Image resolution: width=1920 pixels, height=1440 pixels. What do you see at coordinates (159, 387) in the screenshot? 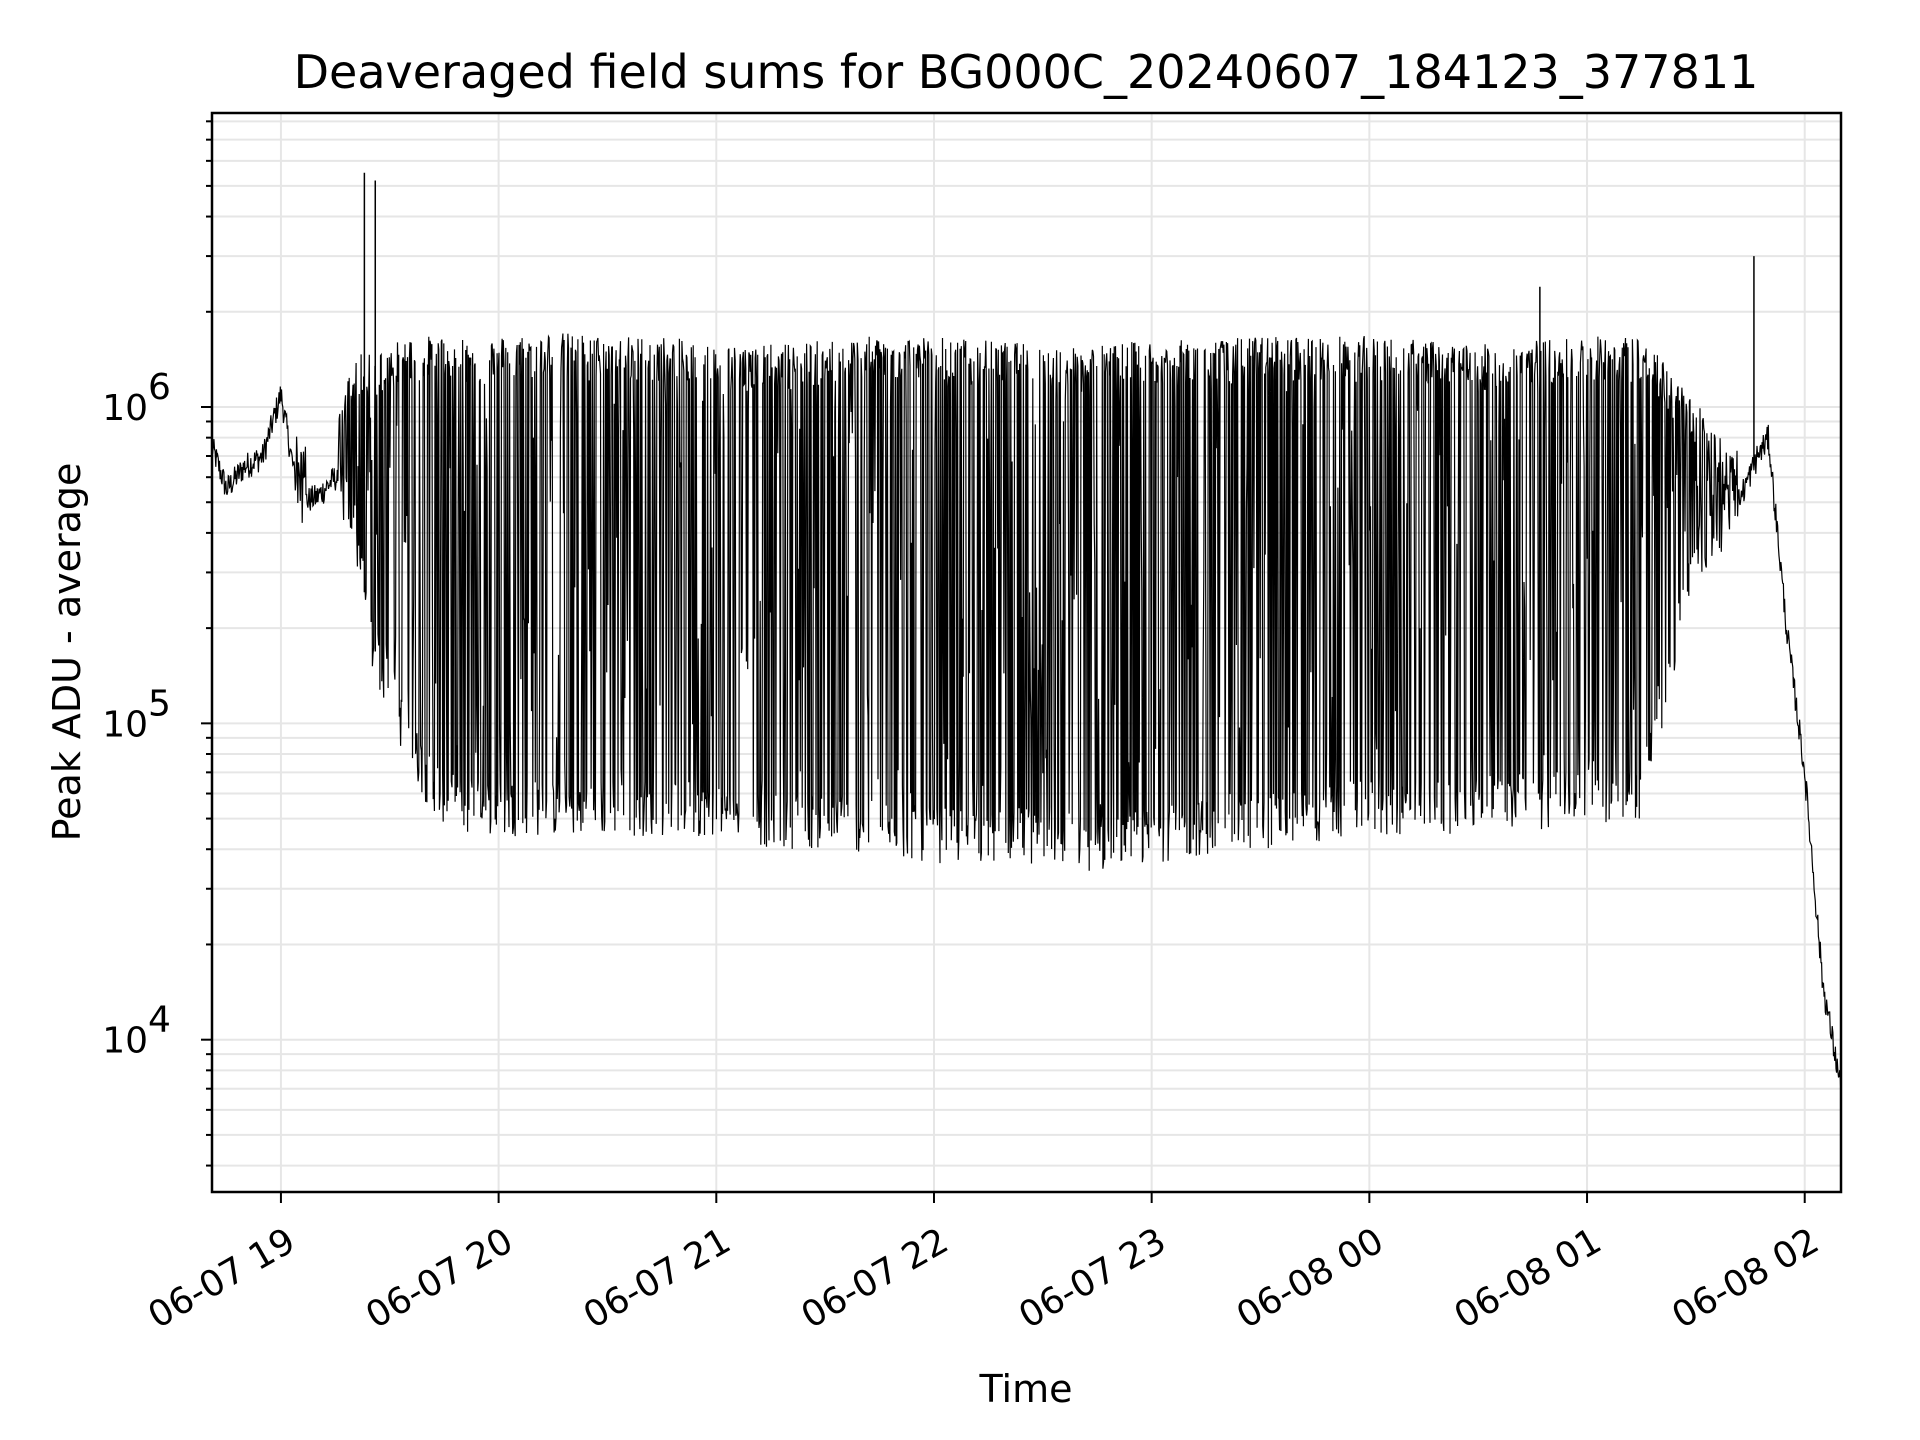
I see `y-tick-label-exponent: 6` at bounding box center [159, 387].